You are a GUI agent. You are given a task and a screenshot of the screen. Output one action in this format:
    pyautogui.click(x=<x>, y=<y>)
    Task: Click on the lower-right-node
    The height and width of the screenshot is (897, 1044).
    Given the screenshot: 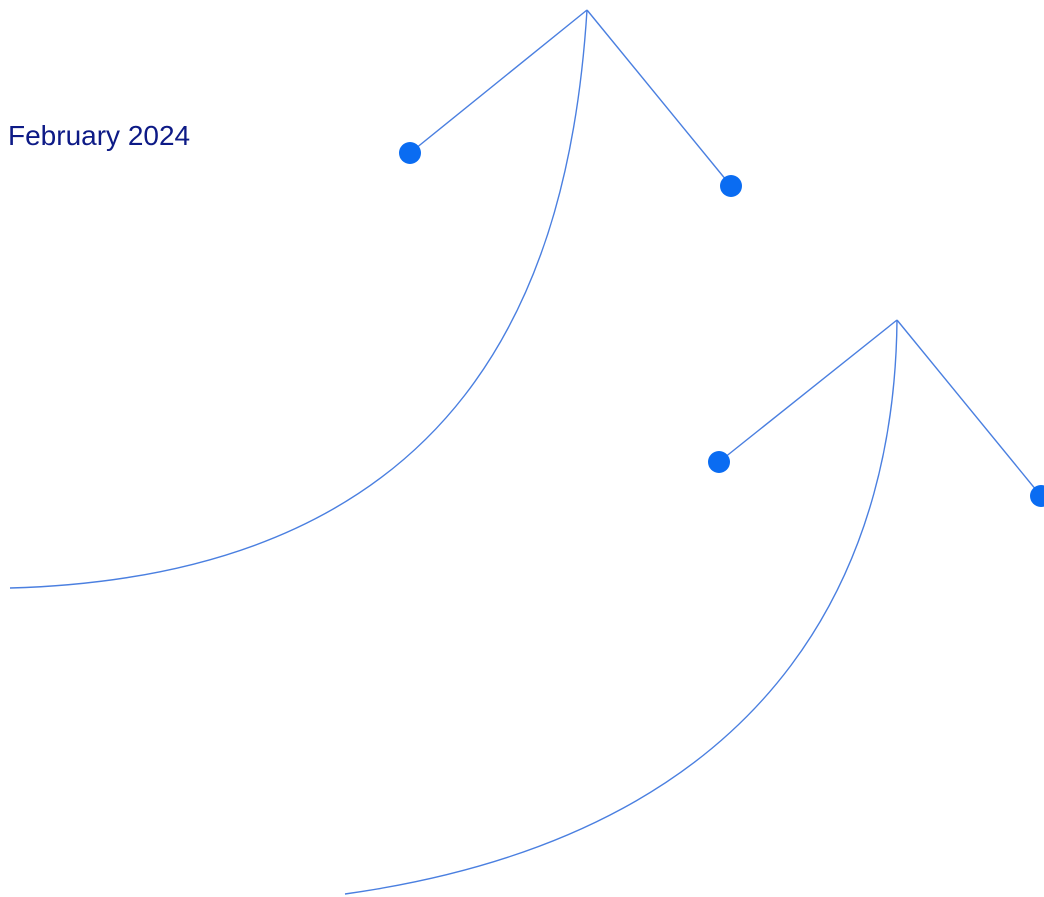 What is the action you would take?
    pyautogui.click(x=1037, y=496)
    